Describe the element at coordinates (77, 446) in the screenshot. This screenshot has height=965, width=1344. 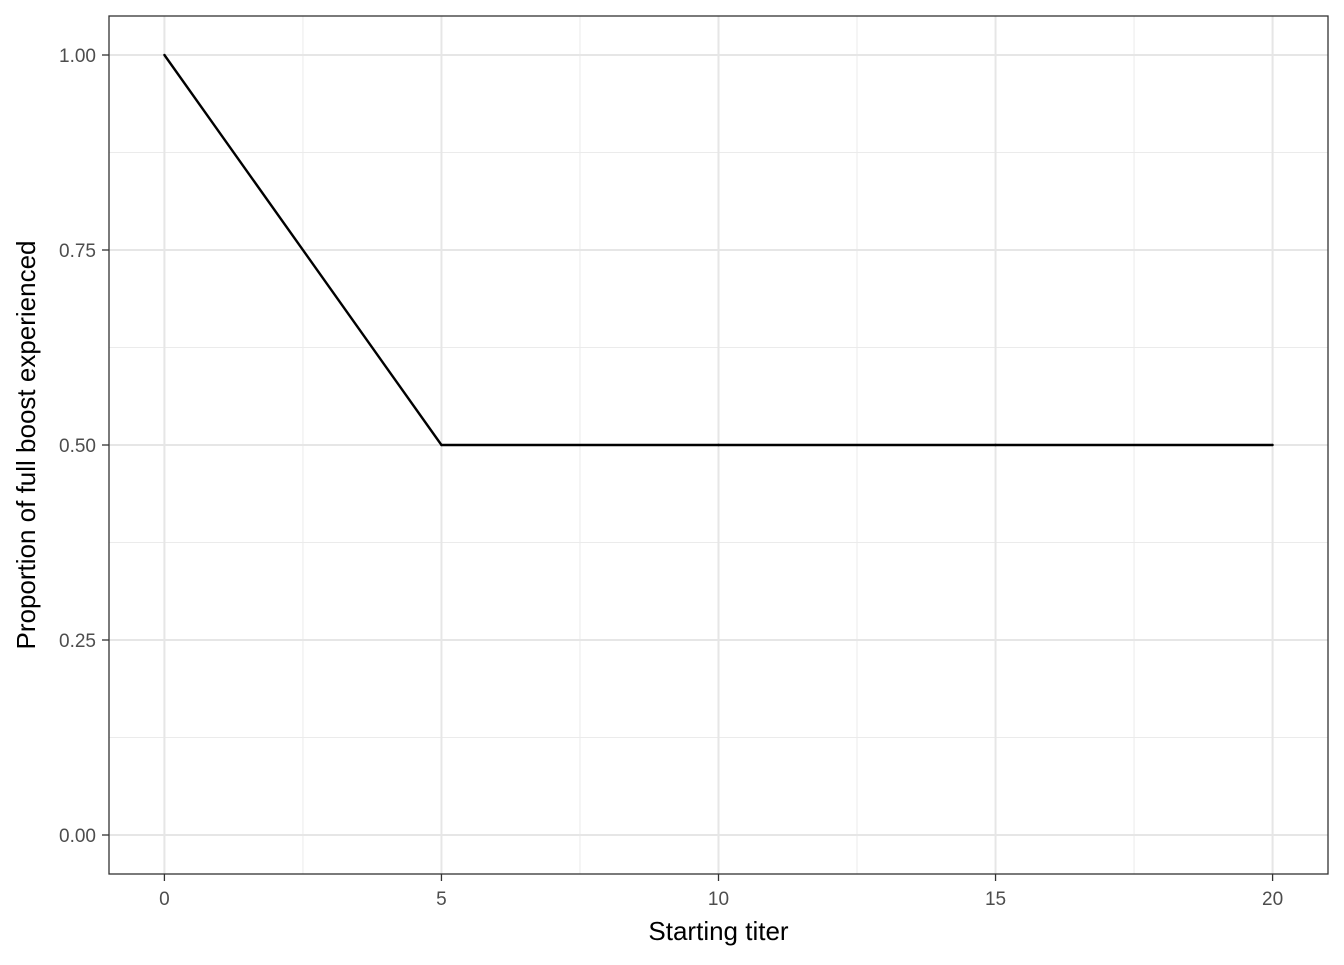
I see `y-tick-label: 0.50` at that location.